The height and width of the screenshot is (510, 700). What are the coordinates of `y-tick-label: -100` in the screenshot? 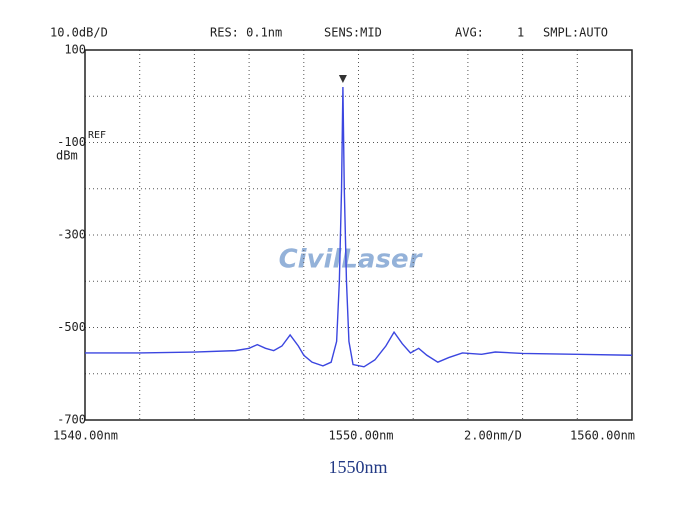 It's located at (71, 142).